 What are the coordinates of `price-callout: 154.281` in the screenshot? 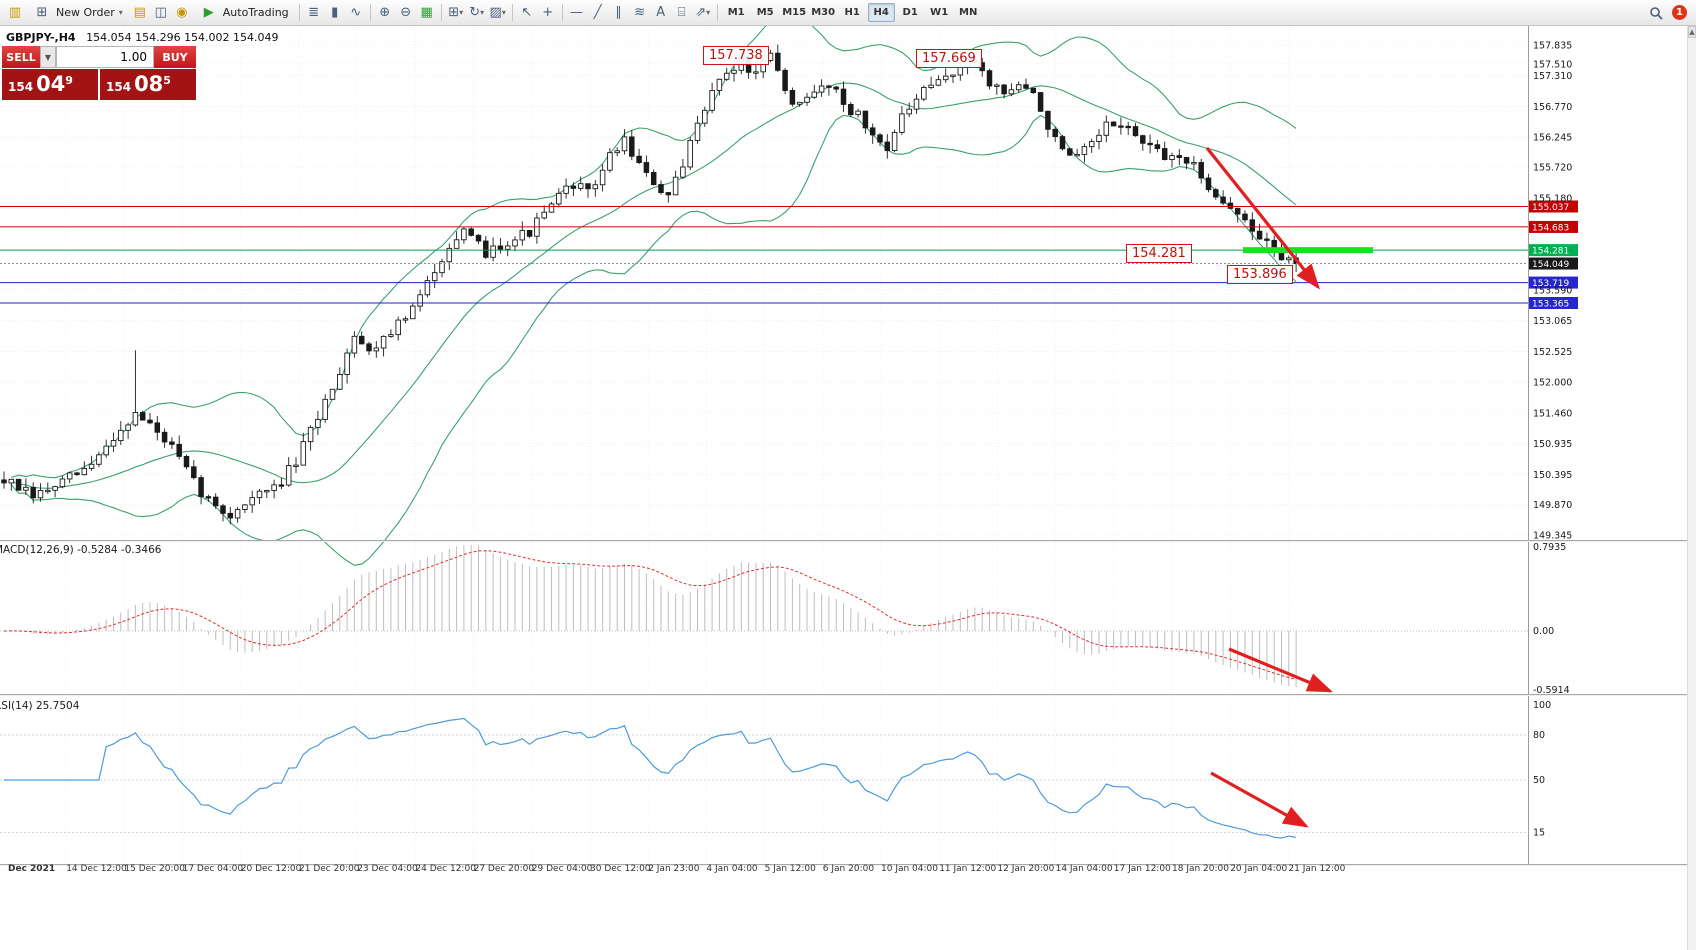 It's located at (1159, 253).